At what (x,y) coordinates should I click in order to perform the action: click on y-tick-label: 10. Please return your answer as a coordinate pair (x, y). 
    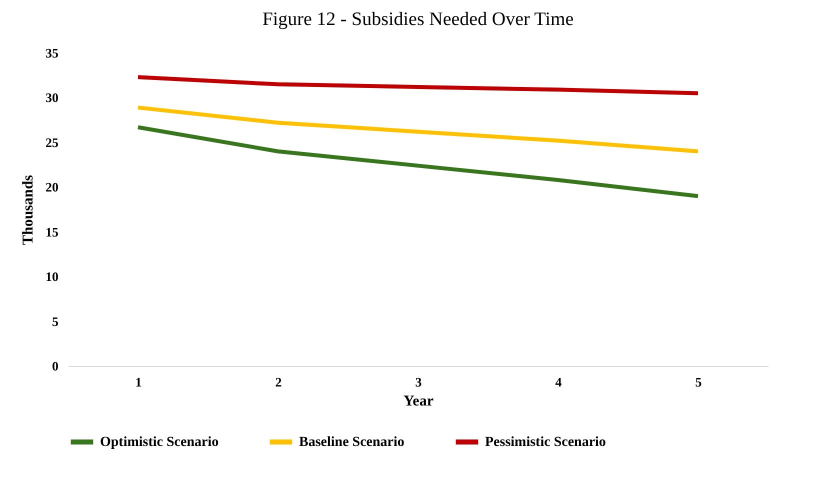
    Looking at the image, I should click on (52, 276).